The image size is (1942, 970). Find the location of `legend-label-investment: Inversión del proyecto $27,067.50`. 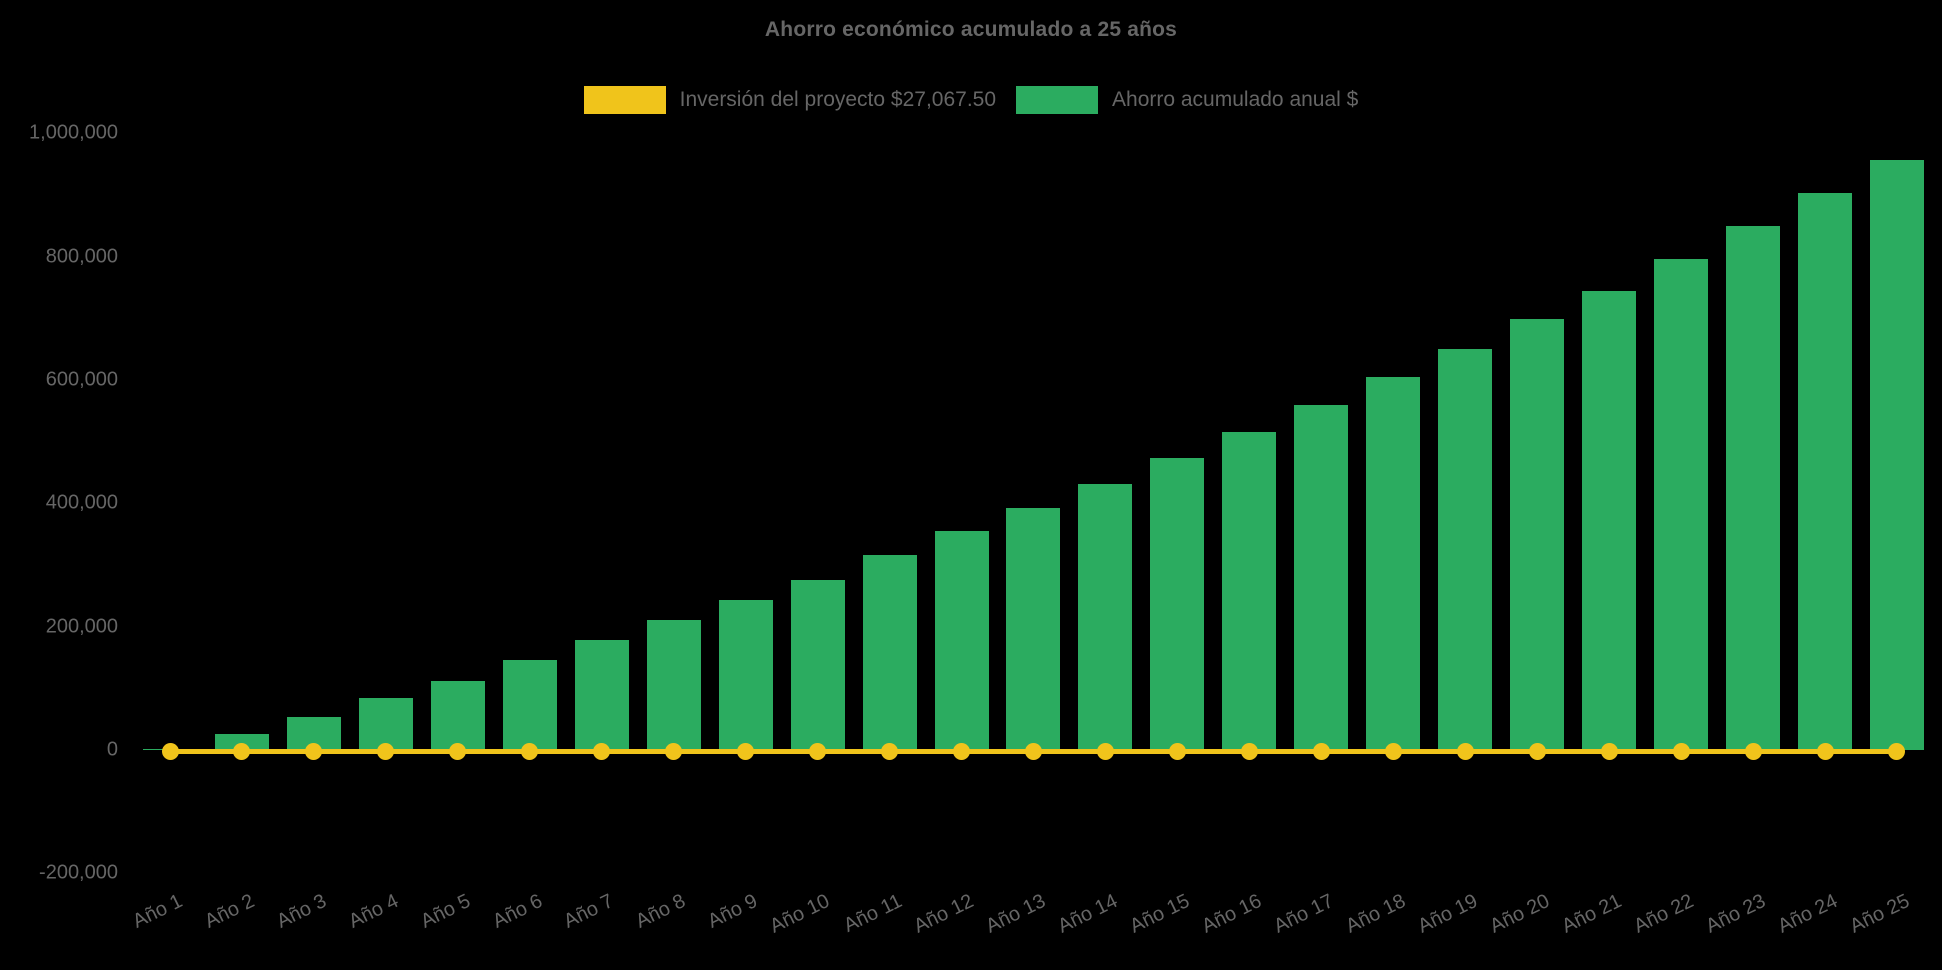

legend-label-investment: Inversión del proyecto $27,067.50 is located at coordinates (838, 99).